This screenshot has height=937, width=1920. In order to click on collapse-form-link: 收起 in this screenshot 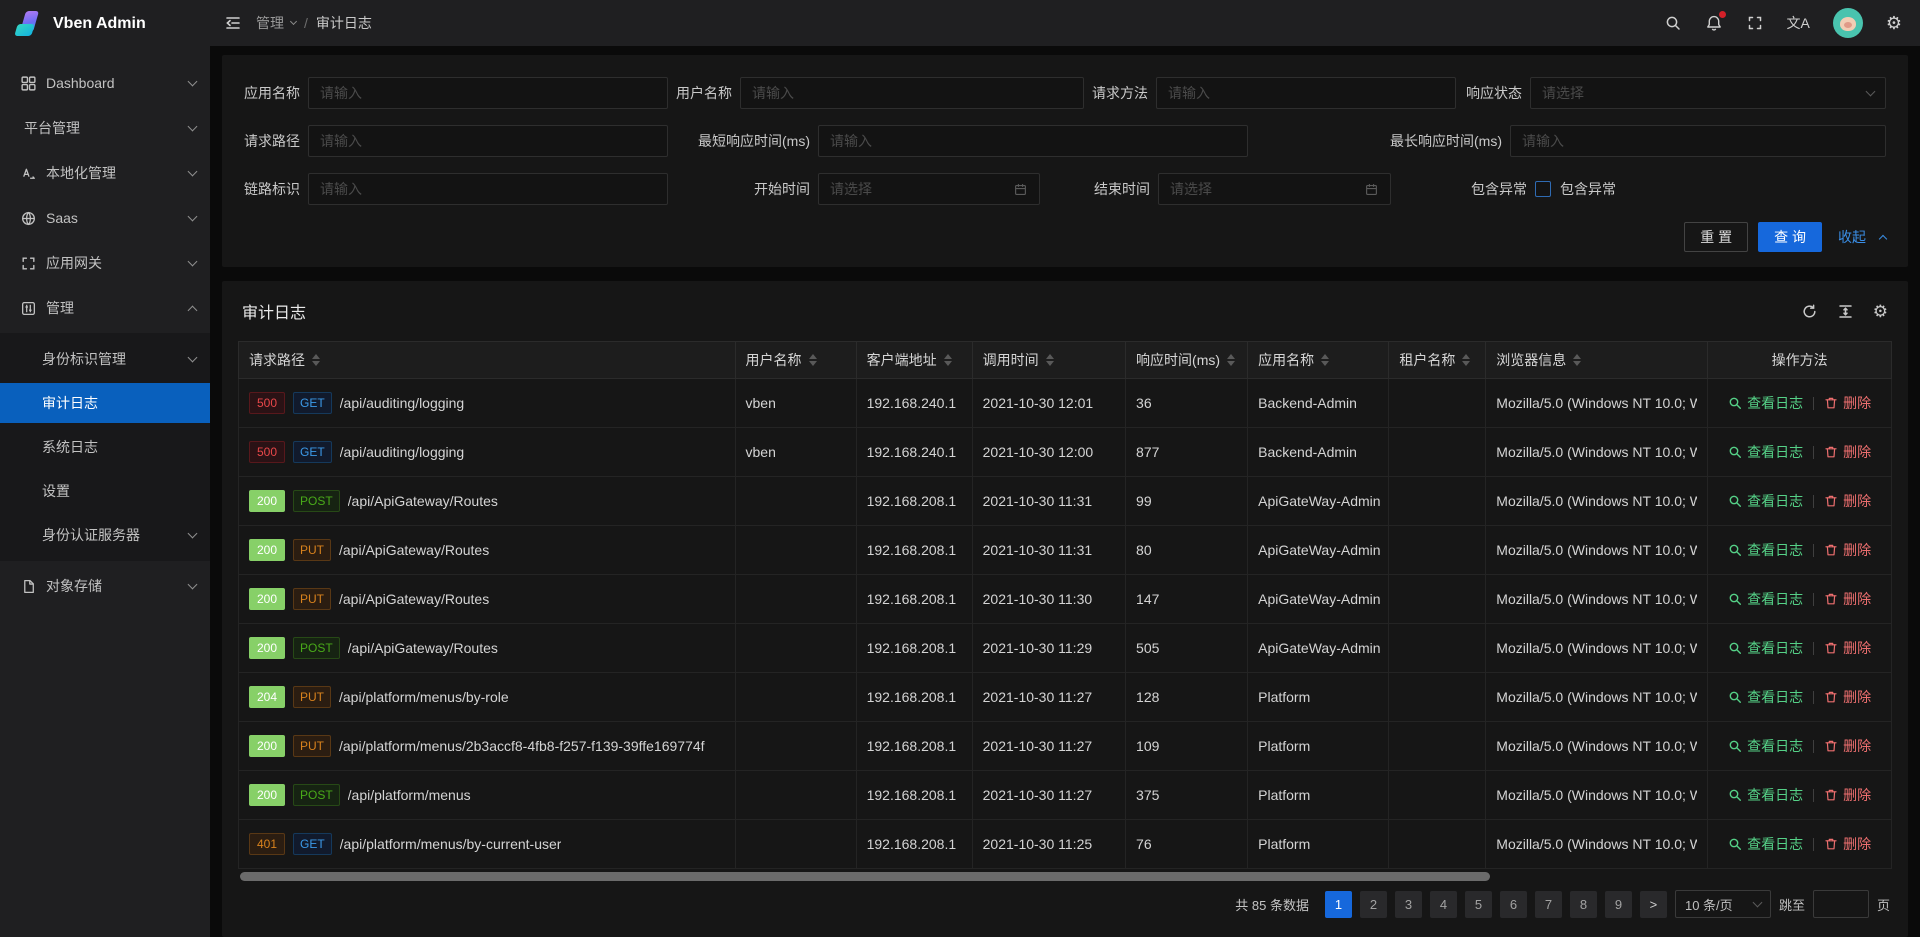, I will do `click(1863, 237)`.